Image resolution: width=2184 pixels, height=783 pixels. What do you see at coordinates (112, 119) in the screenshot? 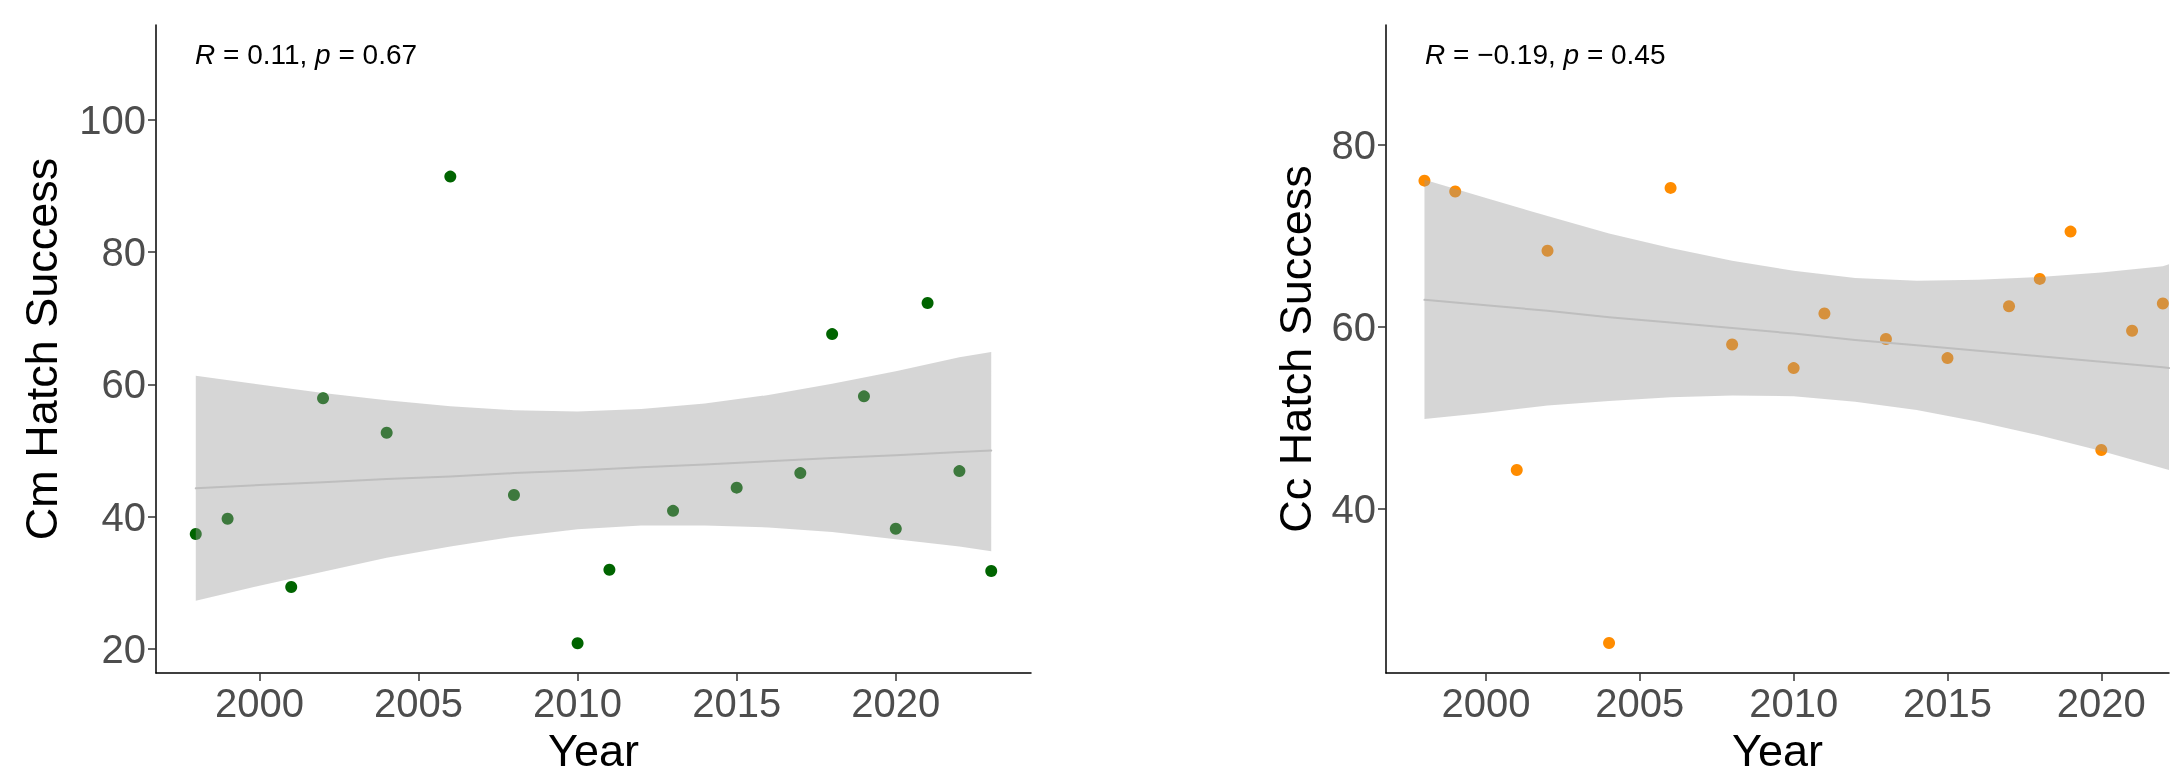
I see `y-tick-label: 100` at bounding box center [112, 119].